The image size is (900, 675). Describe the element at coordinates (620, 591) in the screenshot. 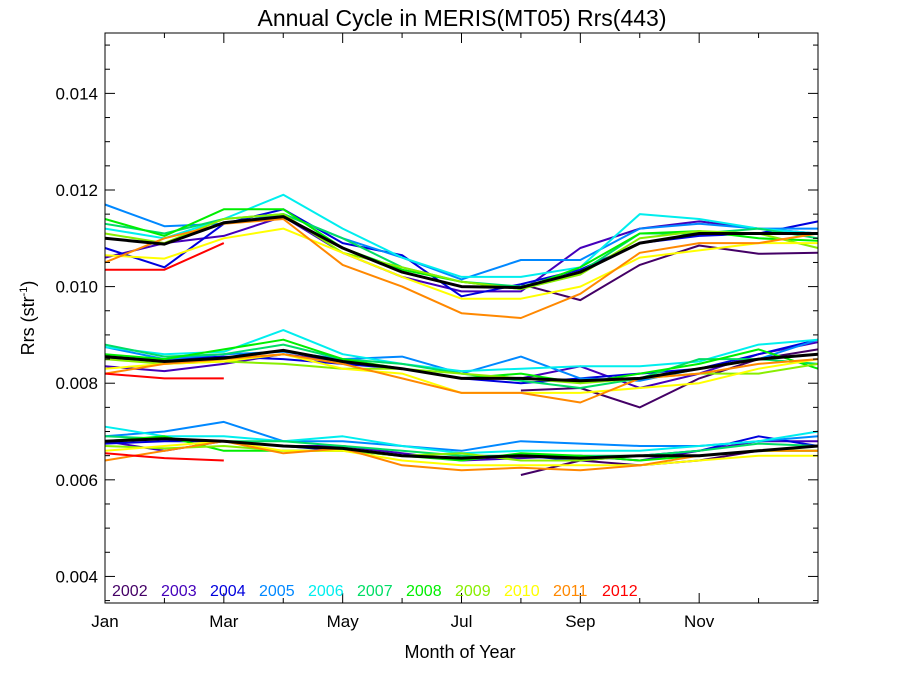

I see `legend-entry-2012: 2012` at that location.